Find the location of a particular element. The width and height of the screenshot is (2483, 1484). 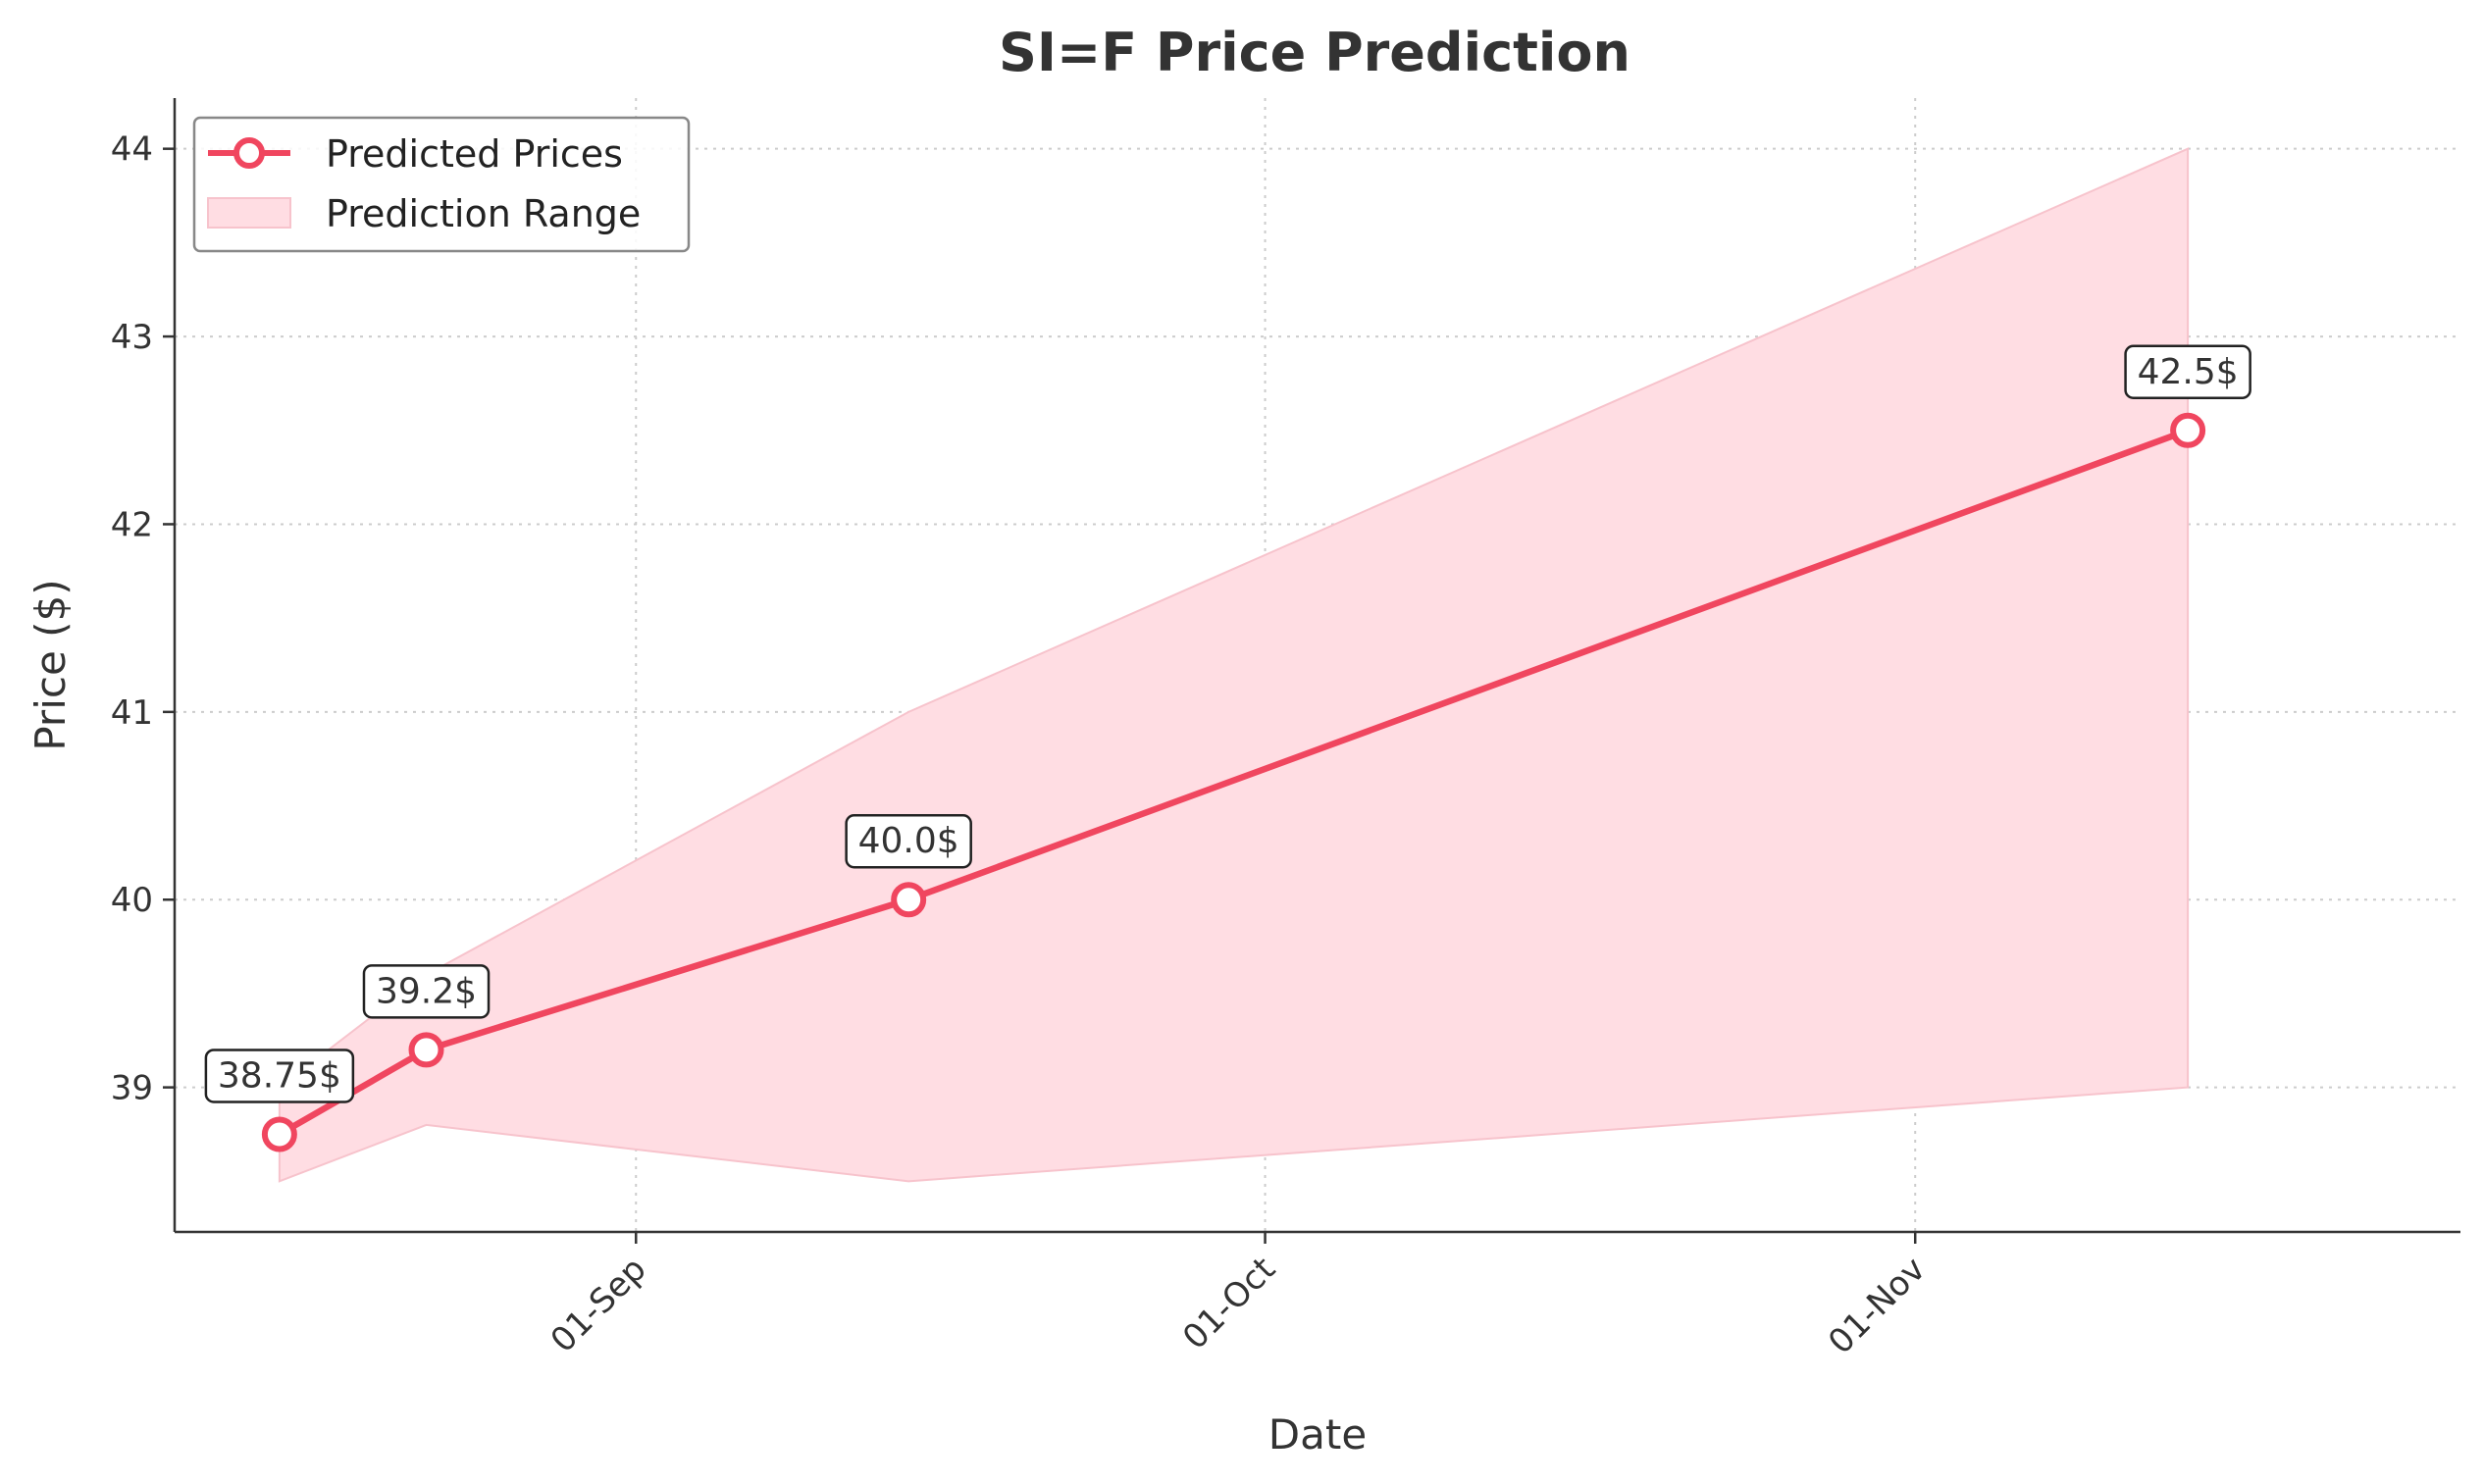

data-label-text: 40.0$ is located at coordinates (909, 841).